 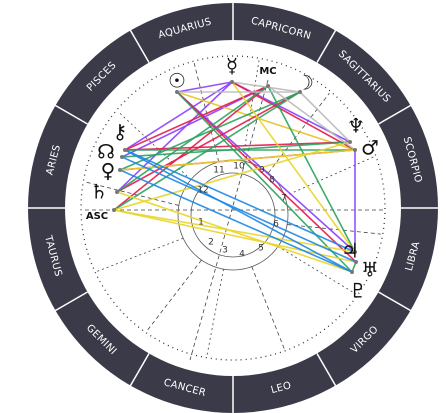 I want to click on angle-label: ASC, so click(x=97, y=216).